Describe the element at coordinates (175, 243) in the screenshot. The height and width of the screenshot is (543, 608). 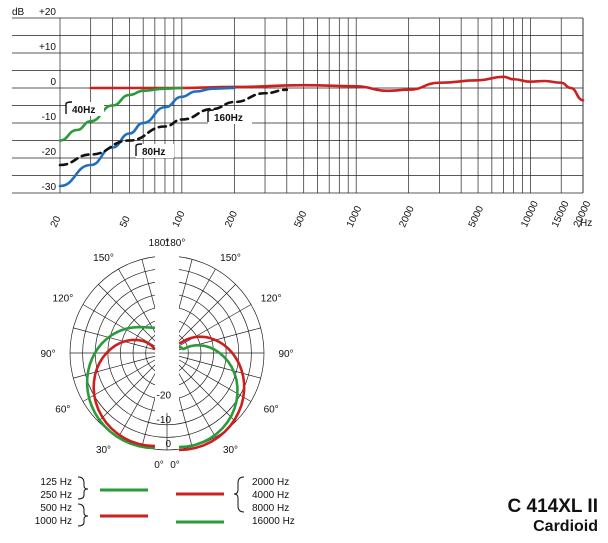
I see `polar-angle-label-right: 180°` at that location.